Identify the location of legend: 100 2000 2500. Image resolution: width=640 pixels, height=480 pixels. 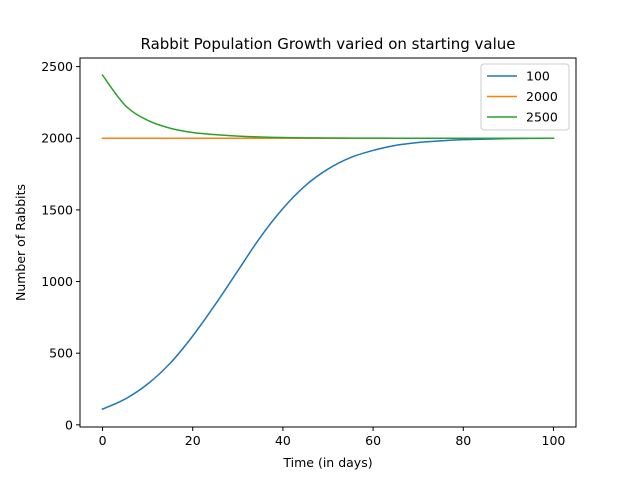
(525, 97).